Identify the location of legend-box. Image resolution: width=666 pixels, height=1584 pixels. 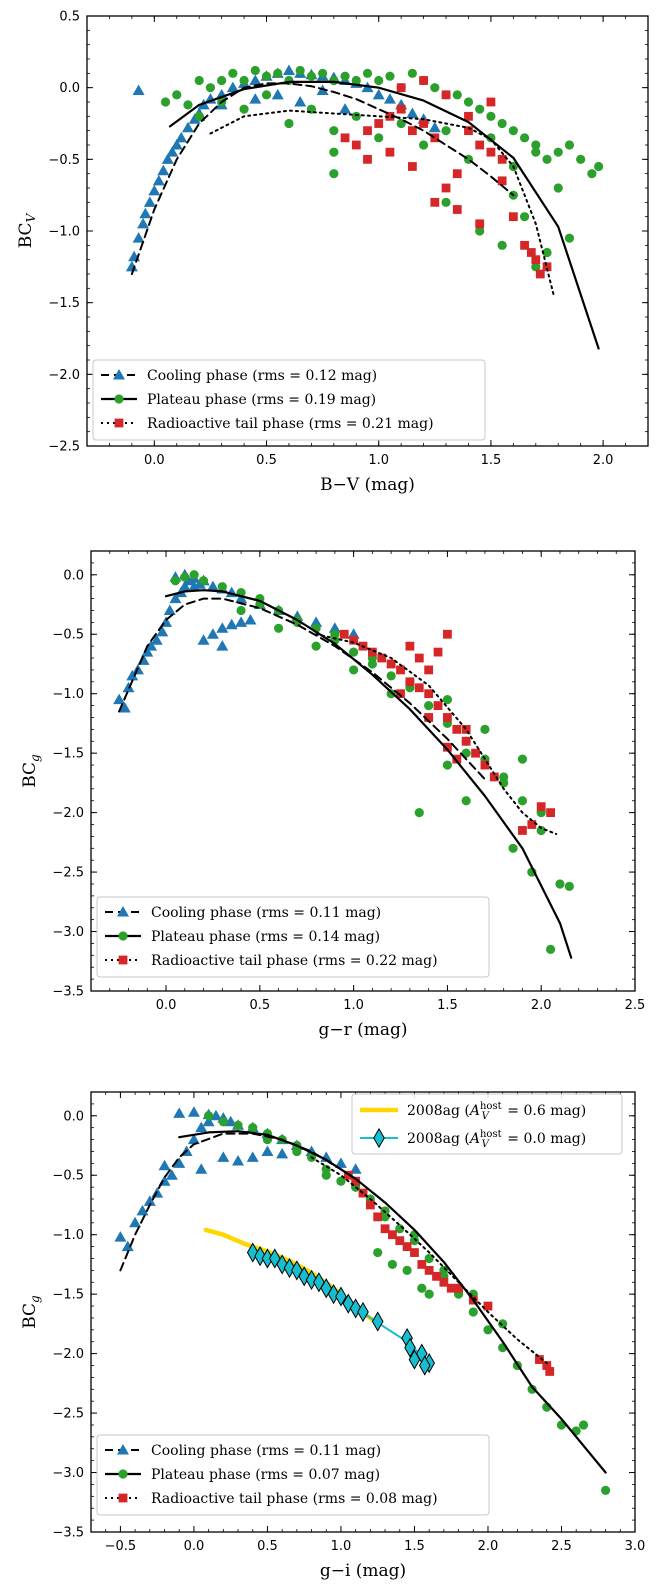
(289, 400).